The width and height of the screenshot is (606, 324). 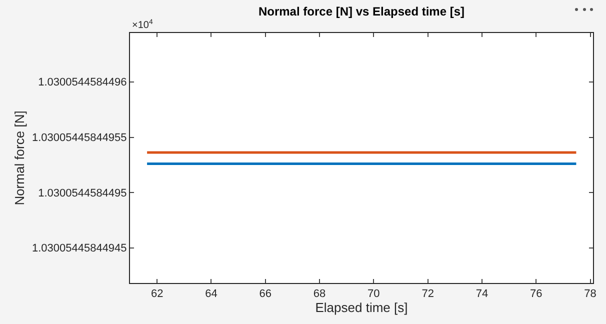 I want to click on x-tick-label: 68, so click(x=319, y=294).